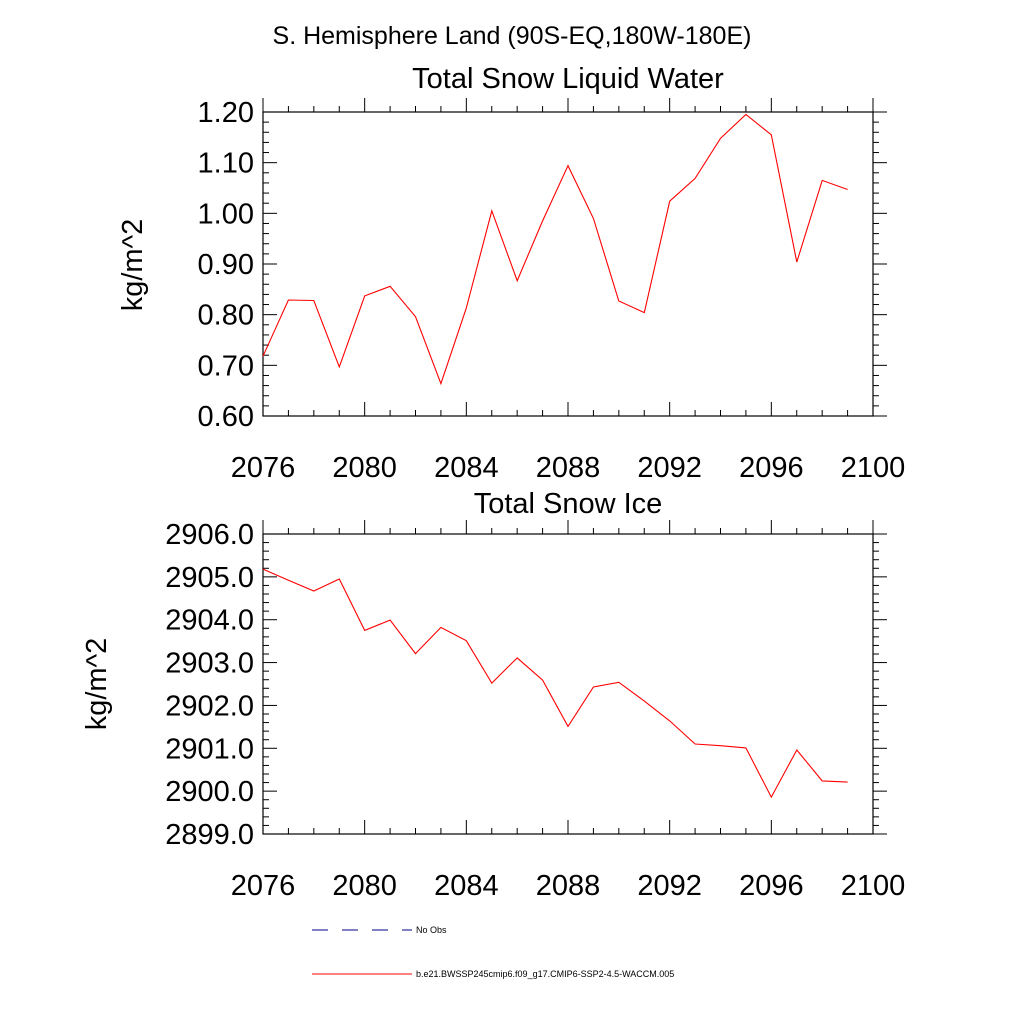  What do you see at coordinates (97, 684) in the screenshot?
I see `snow-ice-ylabel: kg/m^2` at bounding box center [97, 684].